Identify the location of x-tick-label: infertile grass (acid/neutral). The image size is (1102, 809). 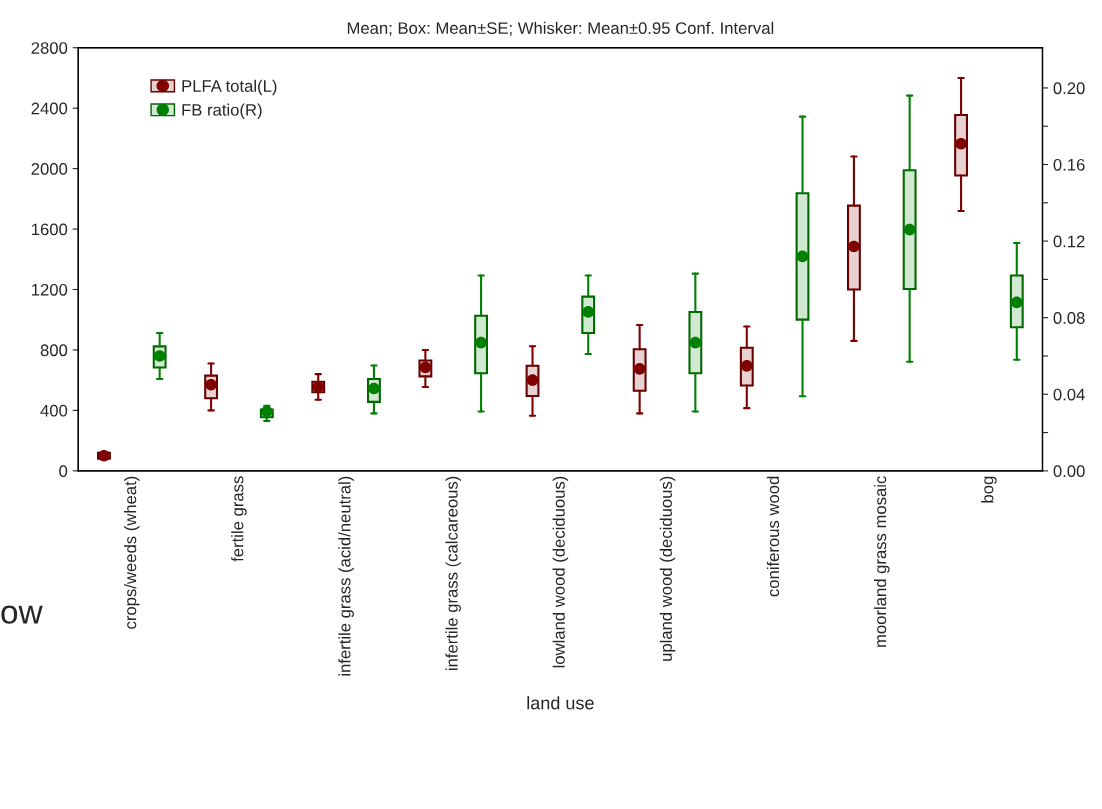
(346, 576).